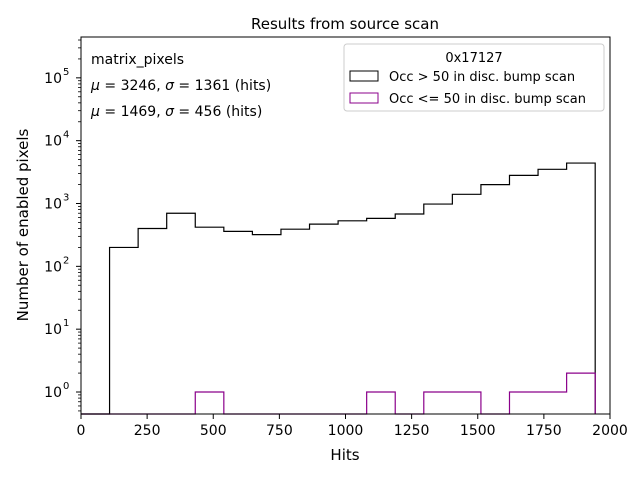  What do you see at coordinates (66, 323) in the screenshot?
I see `y-tick-exponent: 1` at bounding box center [66, 323].